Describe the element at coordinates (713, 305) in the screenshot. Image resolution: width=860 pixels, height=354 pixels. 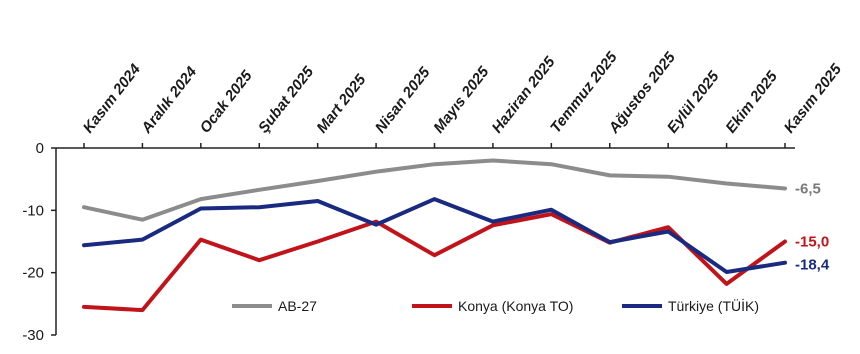
I see `legend-label: Türkiye (TÜİK)` at that location.